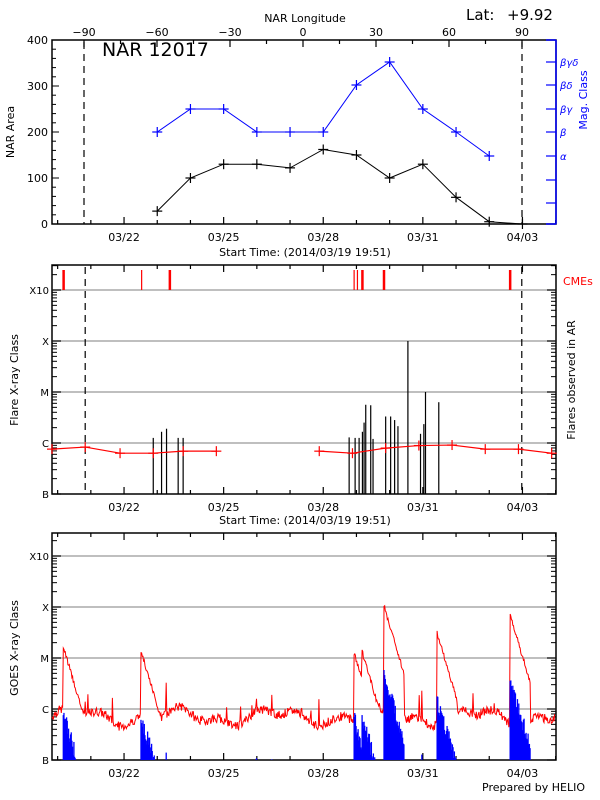 The width and height of the screenshot is (600, 800). What do you see at coordinates (480, 15) in the screenshot?
I see `latitude-label: Lat:` at bounding box center [480, 15].